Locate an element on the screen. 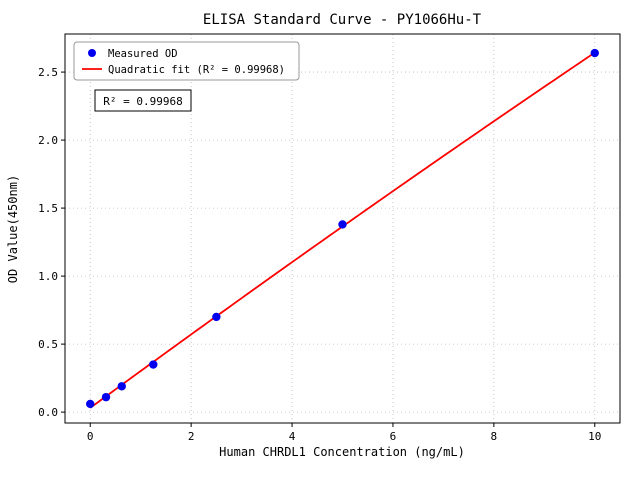 This screenshot has width=640, height=480. x-axis-label: Human CHRDL1 Concentration (ng/mL) is located at coordinates (342, 452).